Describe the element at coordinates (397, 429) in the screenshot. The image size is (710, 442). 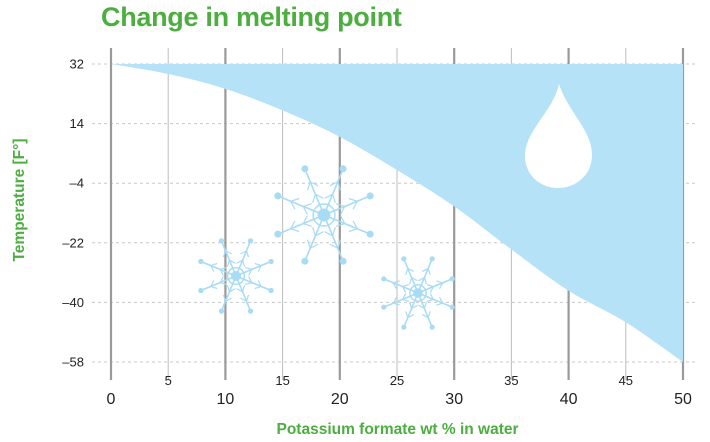
I see `x-axis-label: Potassium formate wt % in water` at that location.